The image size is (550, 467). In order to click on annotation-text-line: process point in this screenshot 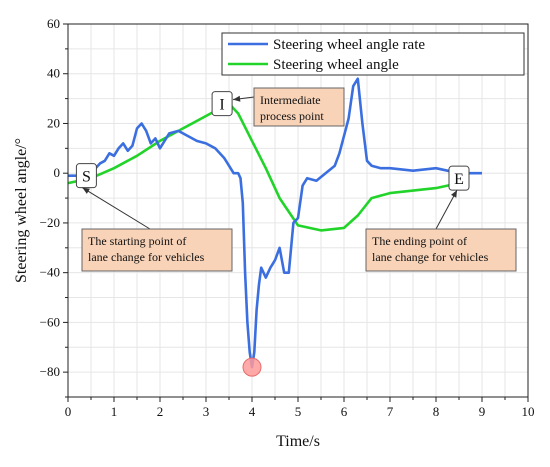, I will do `click(292, 116)`.